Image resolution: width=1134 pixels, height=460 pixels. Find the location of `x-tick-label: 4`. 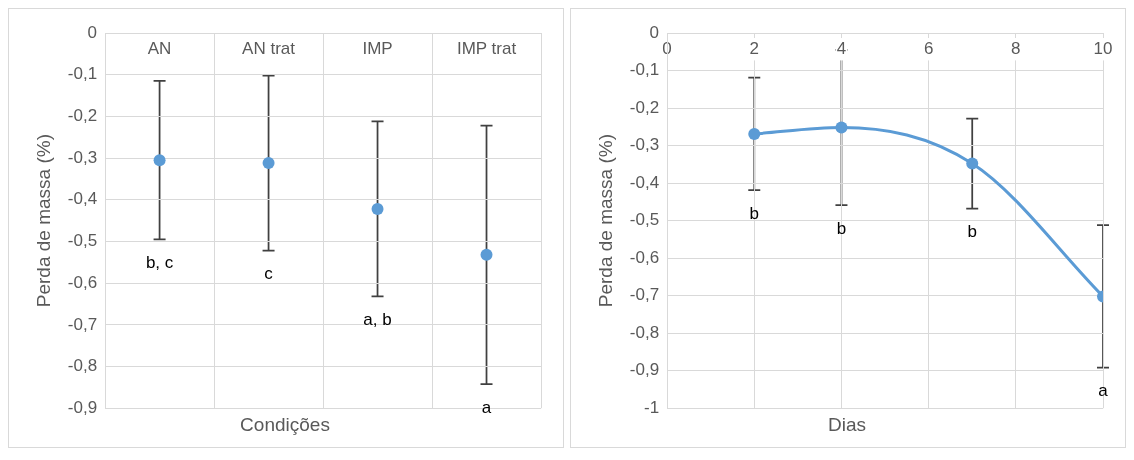

x-tick-label: 4 is located at coordinates (841, 48).